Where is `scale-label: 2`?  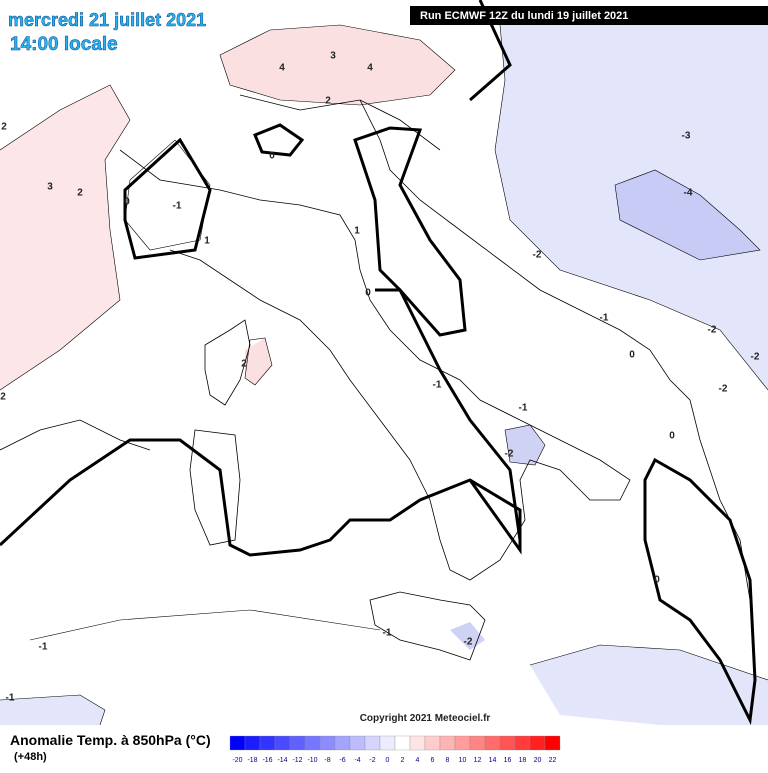
scale-label: 2 is located at coordinates (403, 760).